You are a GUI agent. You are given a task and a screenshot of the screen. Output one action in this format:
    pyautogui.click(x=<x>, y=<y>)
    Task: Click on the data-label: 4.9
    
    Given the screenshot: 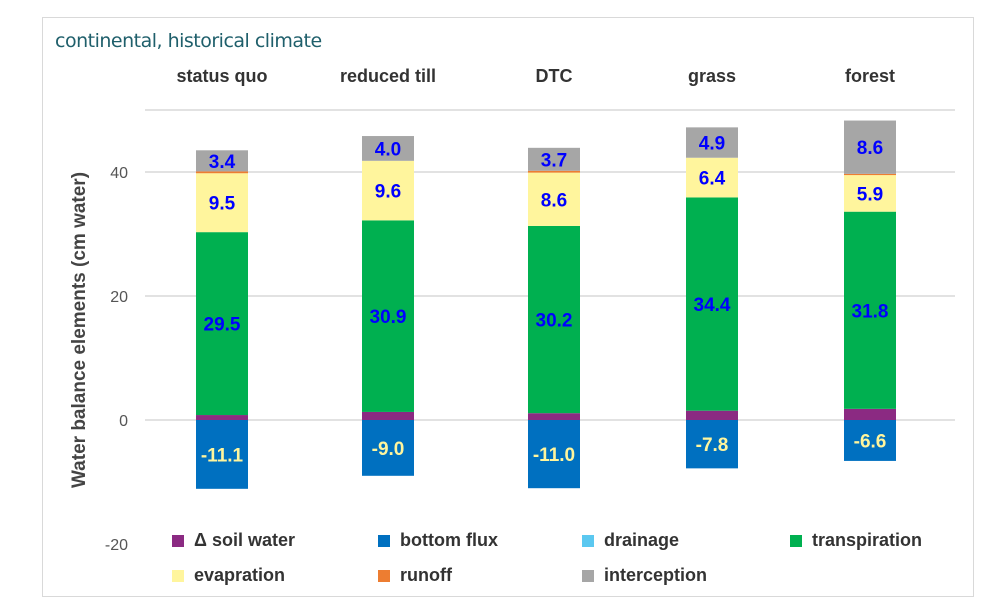 What is the action you would take?
    pyautogui.click(x=712, y=144)
    